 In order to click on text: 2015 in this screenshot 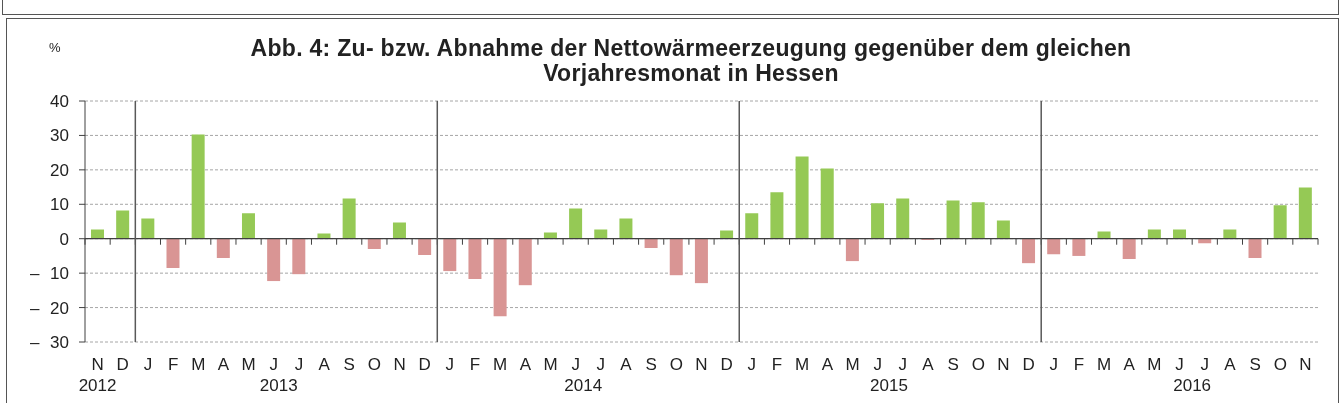, I will do `click(889, 386)`.